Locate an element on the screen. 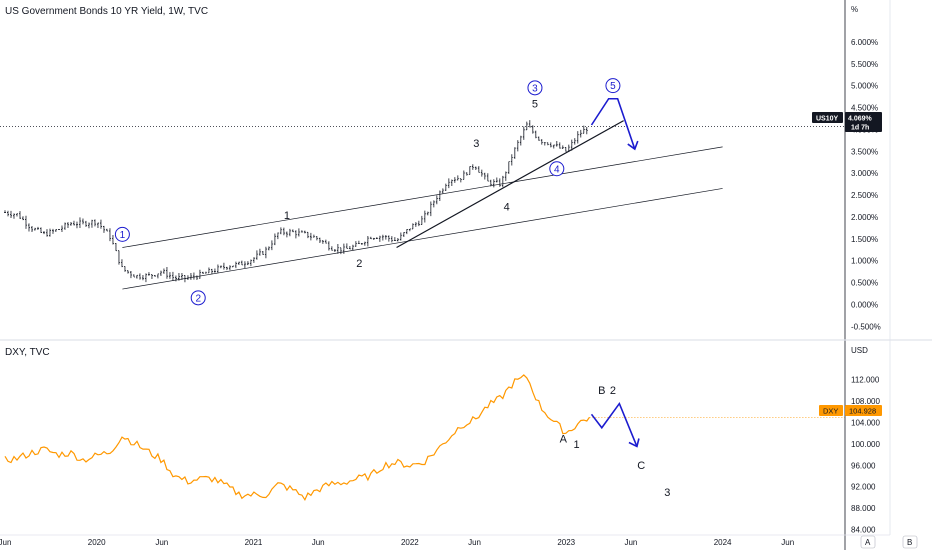 Image resolution: width=932 pixels, height=550 pixels. yield-price-badge-bg is located at coordinates (863, 122).